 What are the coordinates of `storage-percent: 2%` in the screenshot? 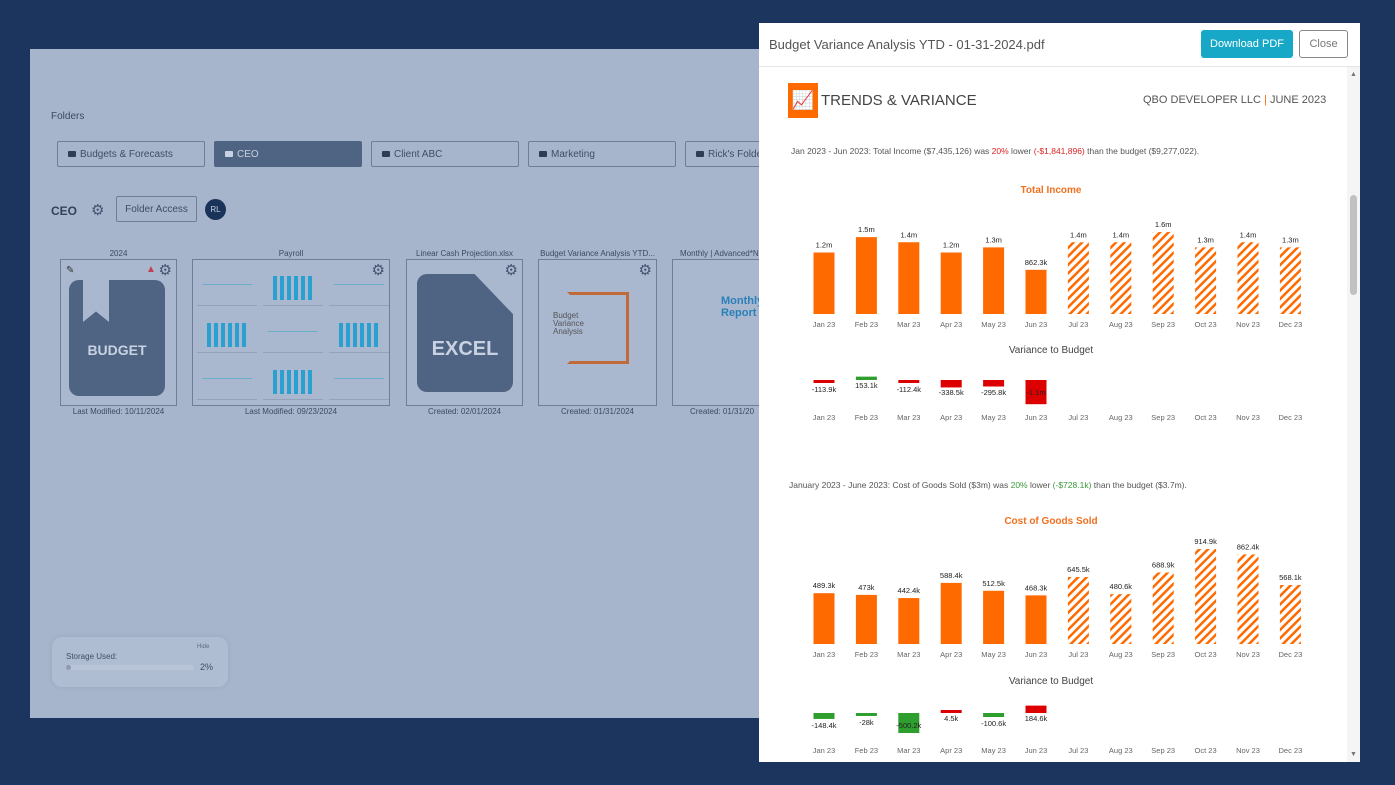 It's located at (207, 667).